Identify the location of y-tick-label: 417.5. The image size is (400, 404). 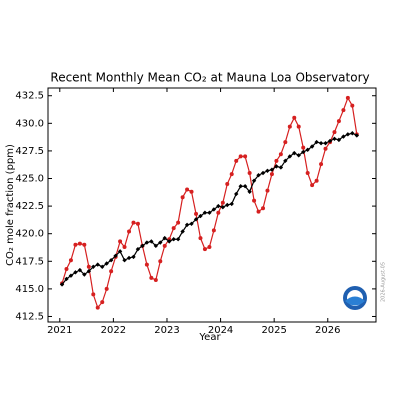
(29, 261).